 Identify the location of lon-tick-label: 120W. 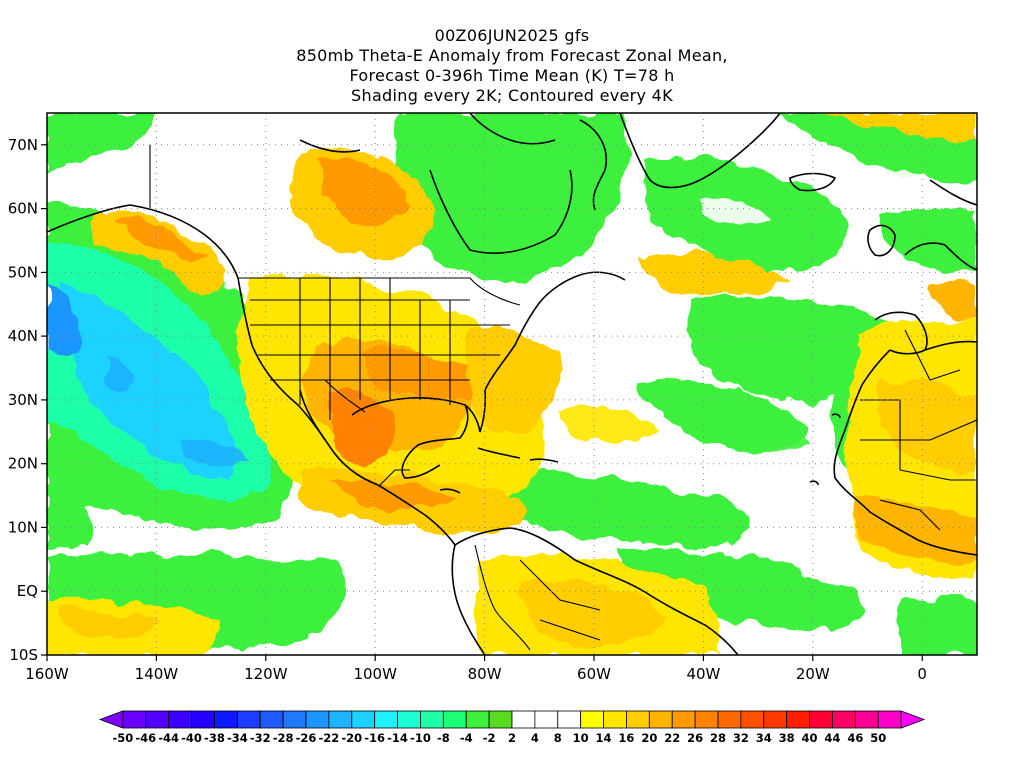
(266, 674).